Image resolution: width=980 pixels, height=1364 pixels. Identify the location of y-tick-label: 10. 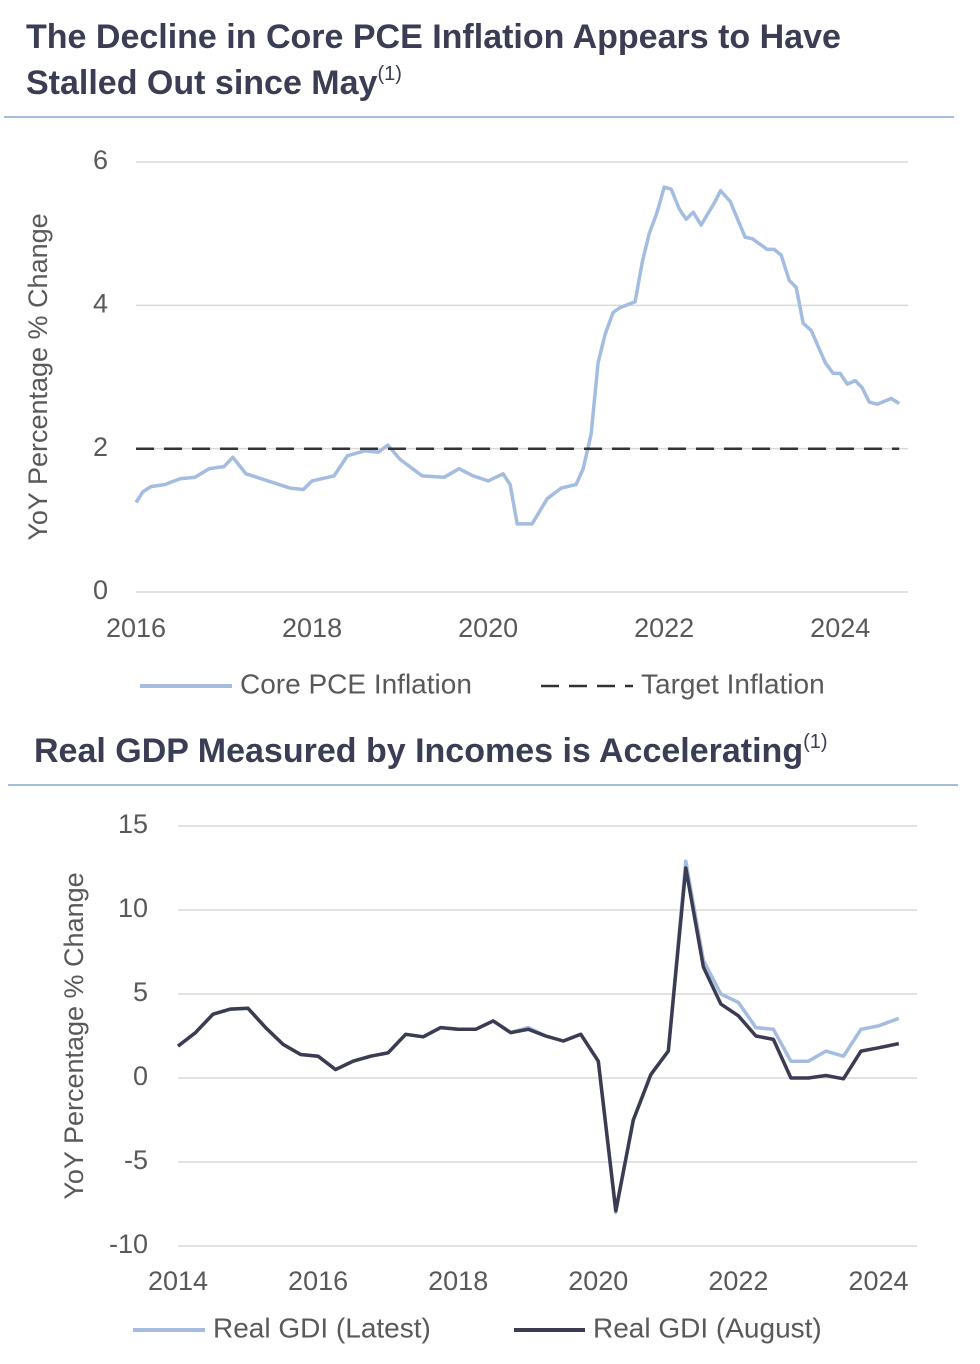
(133, 908).